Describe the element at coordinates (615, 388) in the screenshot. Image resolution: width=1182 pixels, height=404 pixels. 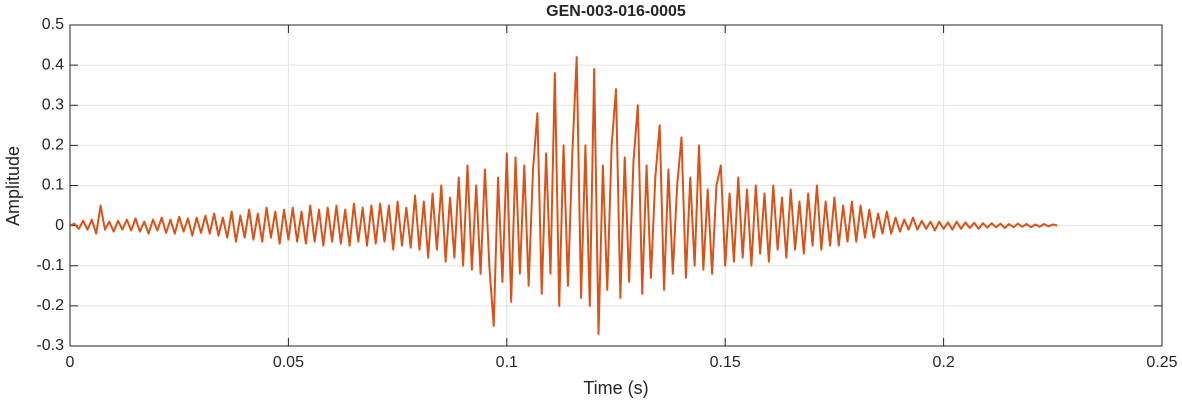
I see `x-axis-label: Time (s)` at that location.